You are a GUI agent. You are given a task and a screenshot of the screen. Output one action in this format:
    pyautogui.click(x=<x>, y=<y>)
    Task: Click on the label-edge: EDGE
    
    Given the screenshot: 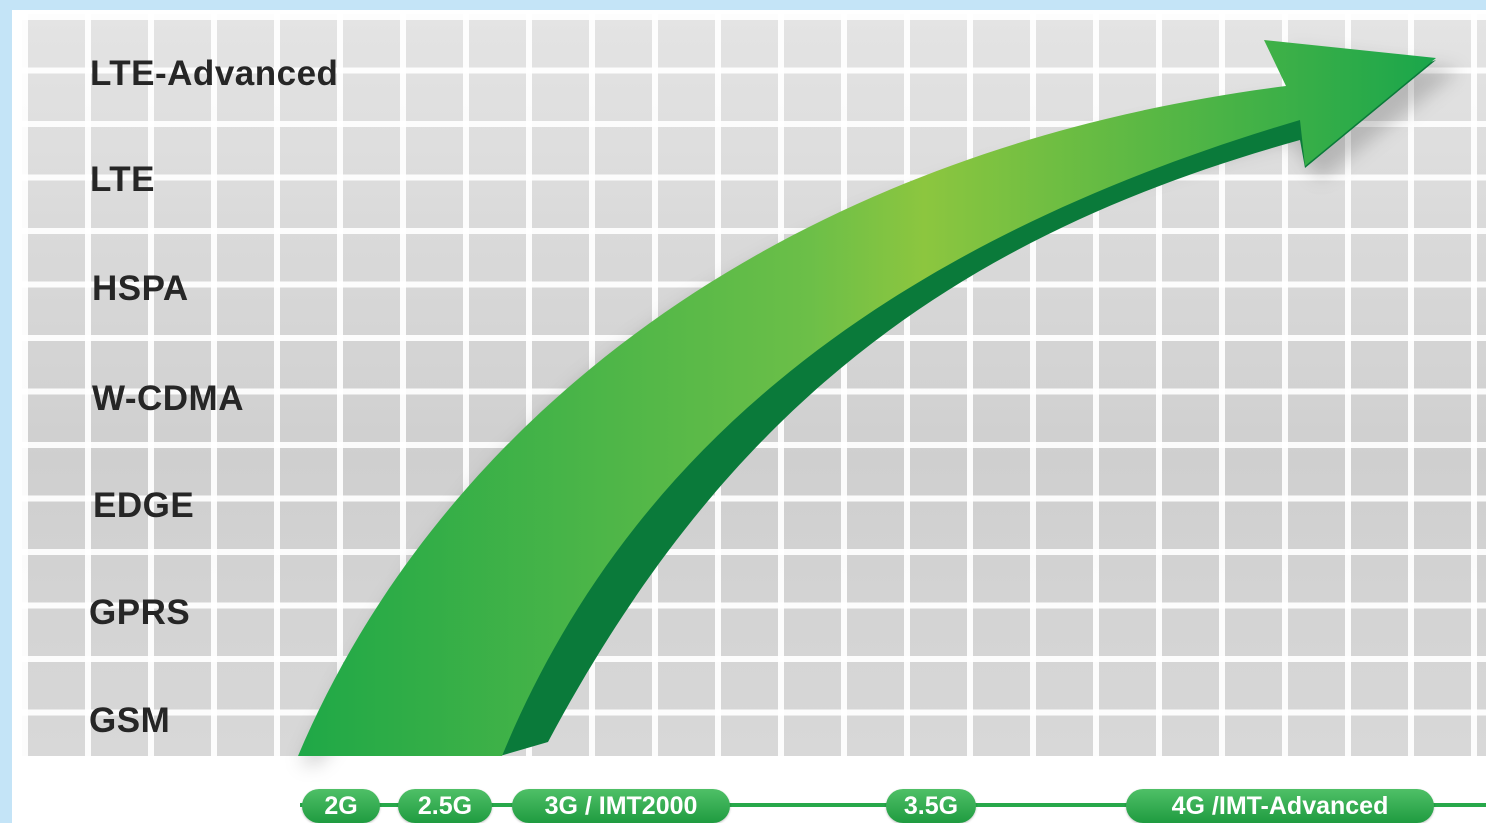 What is the action you would take?
    pyautogui.click(x=144, y=505)
    